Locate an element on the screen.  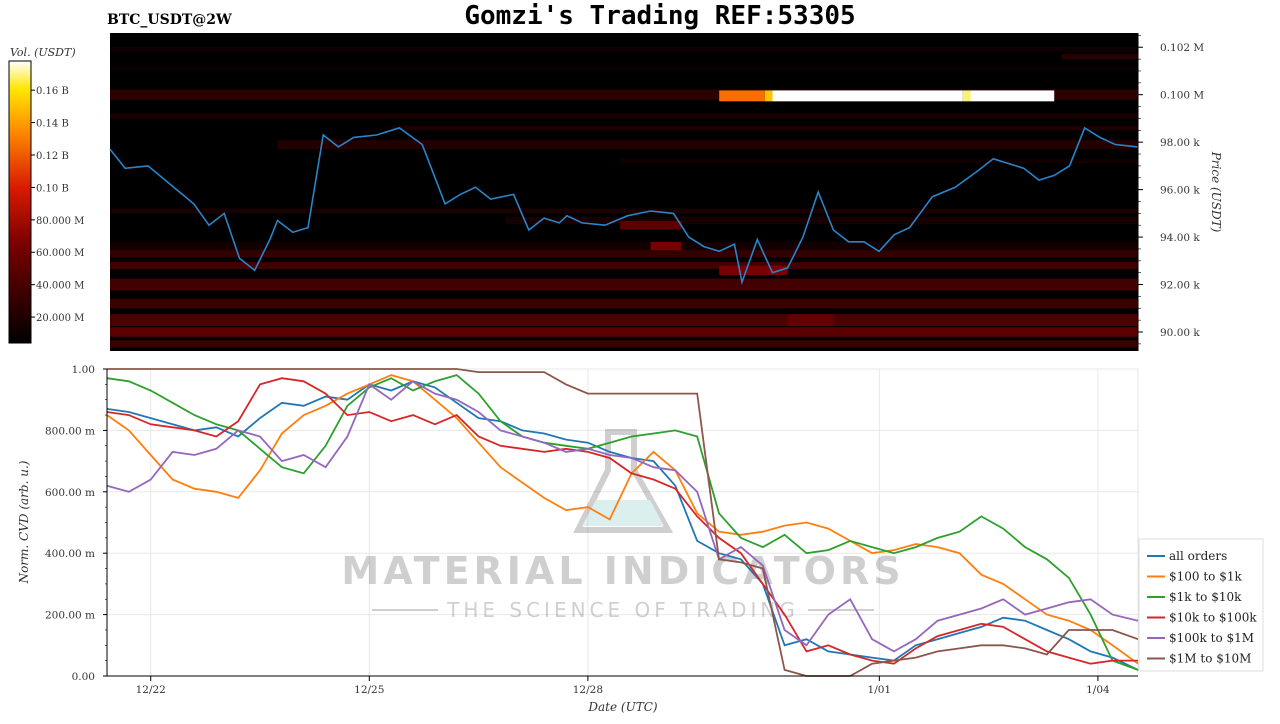
cvd-y-tick-label: 800.00 m is located at coordinates (70, 431).